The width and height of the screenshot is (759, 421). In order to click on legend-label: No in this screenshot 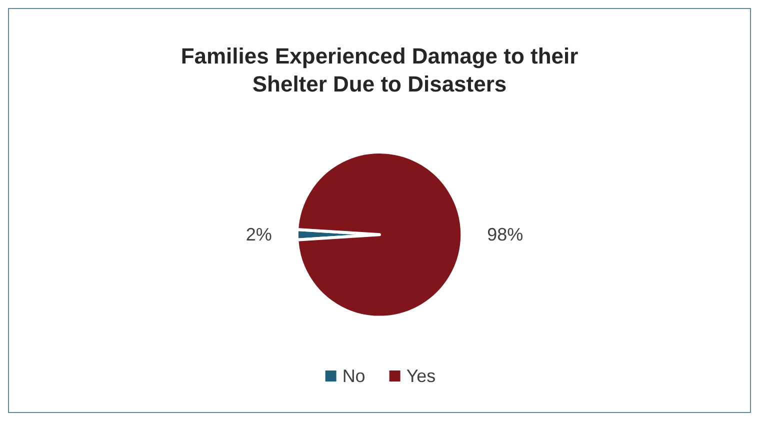, I will do `click(354, 376)`.